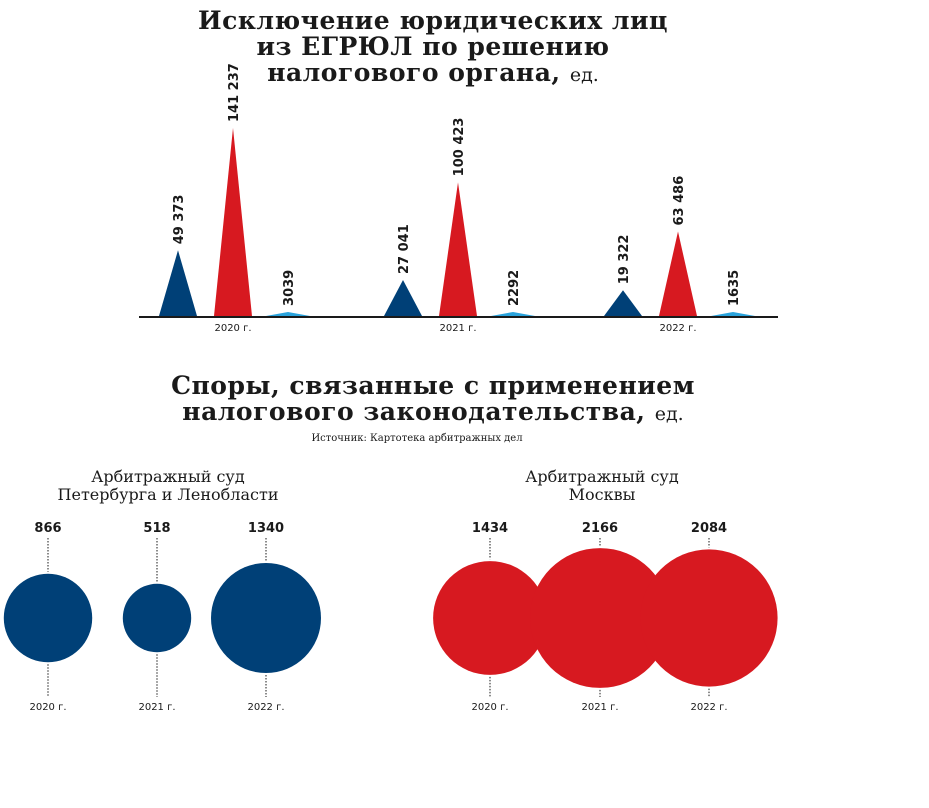  What do you see at coordinates (734, 288) in the screenshot?
I see `peak-label-s2-2: 1635` at bounding box center [734, 288].